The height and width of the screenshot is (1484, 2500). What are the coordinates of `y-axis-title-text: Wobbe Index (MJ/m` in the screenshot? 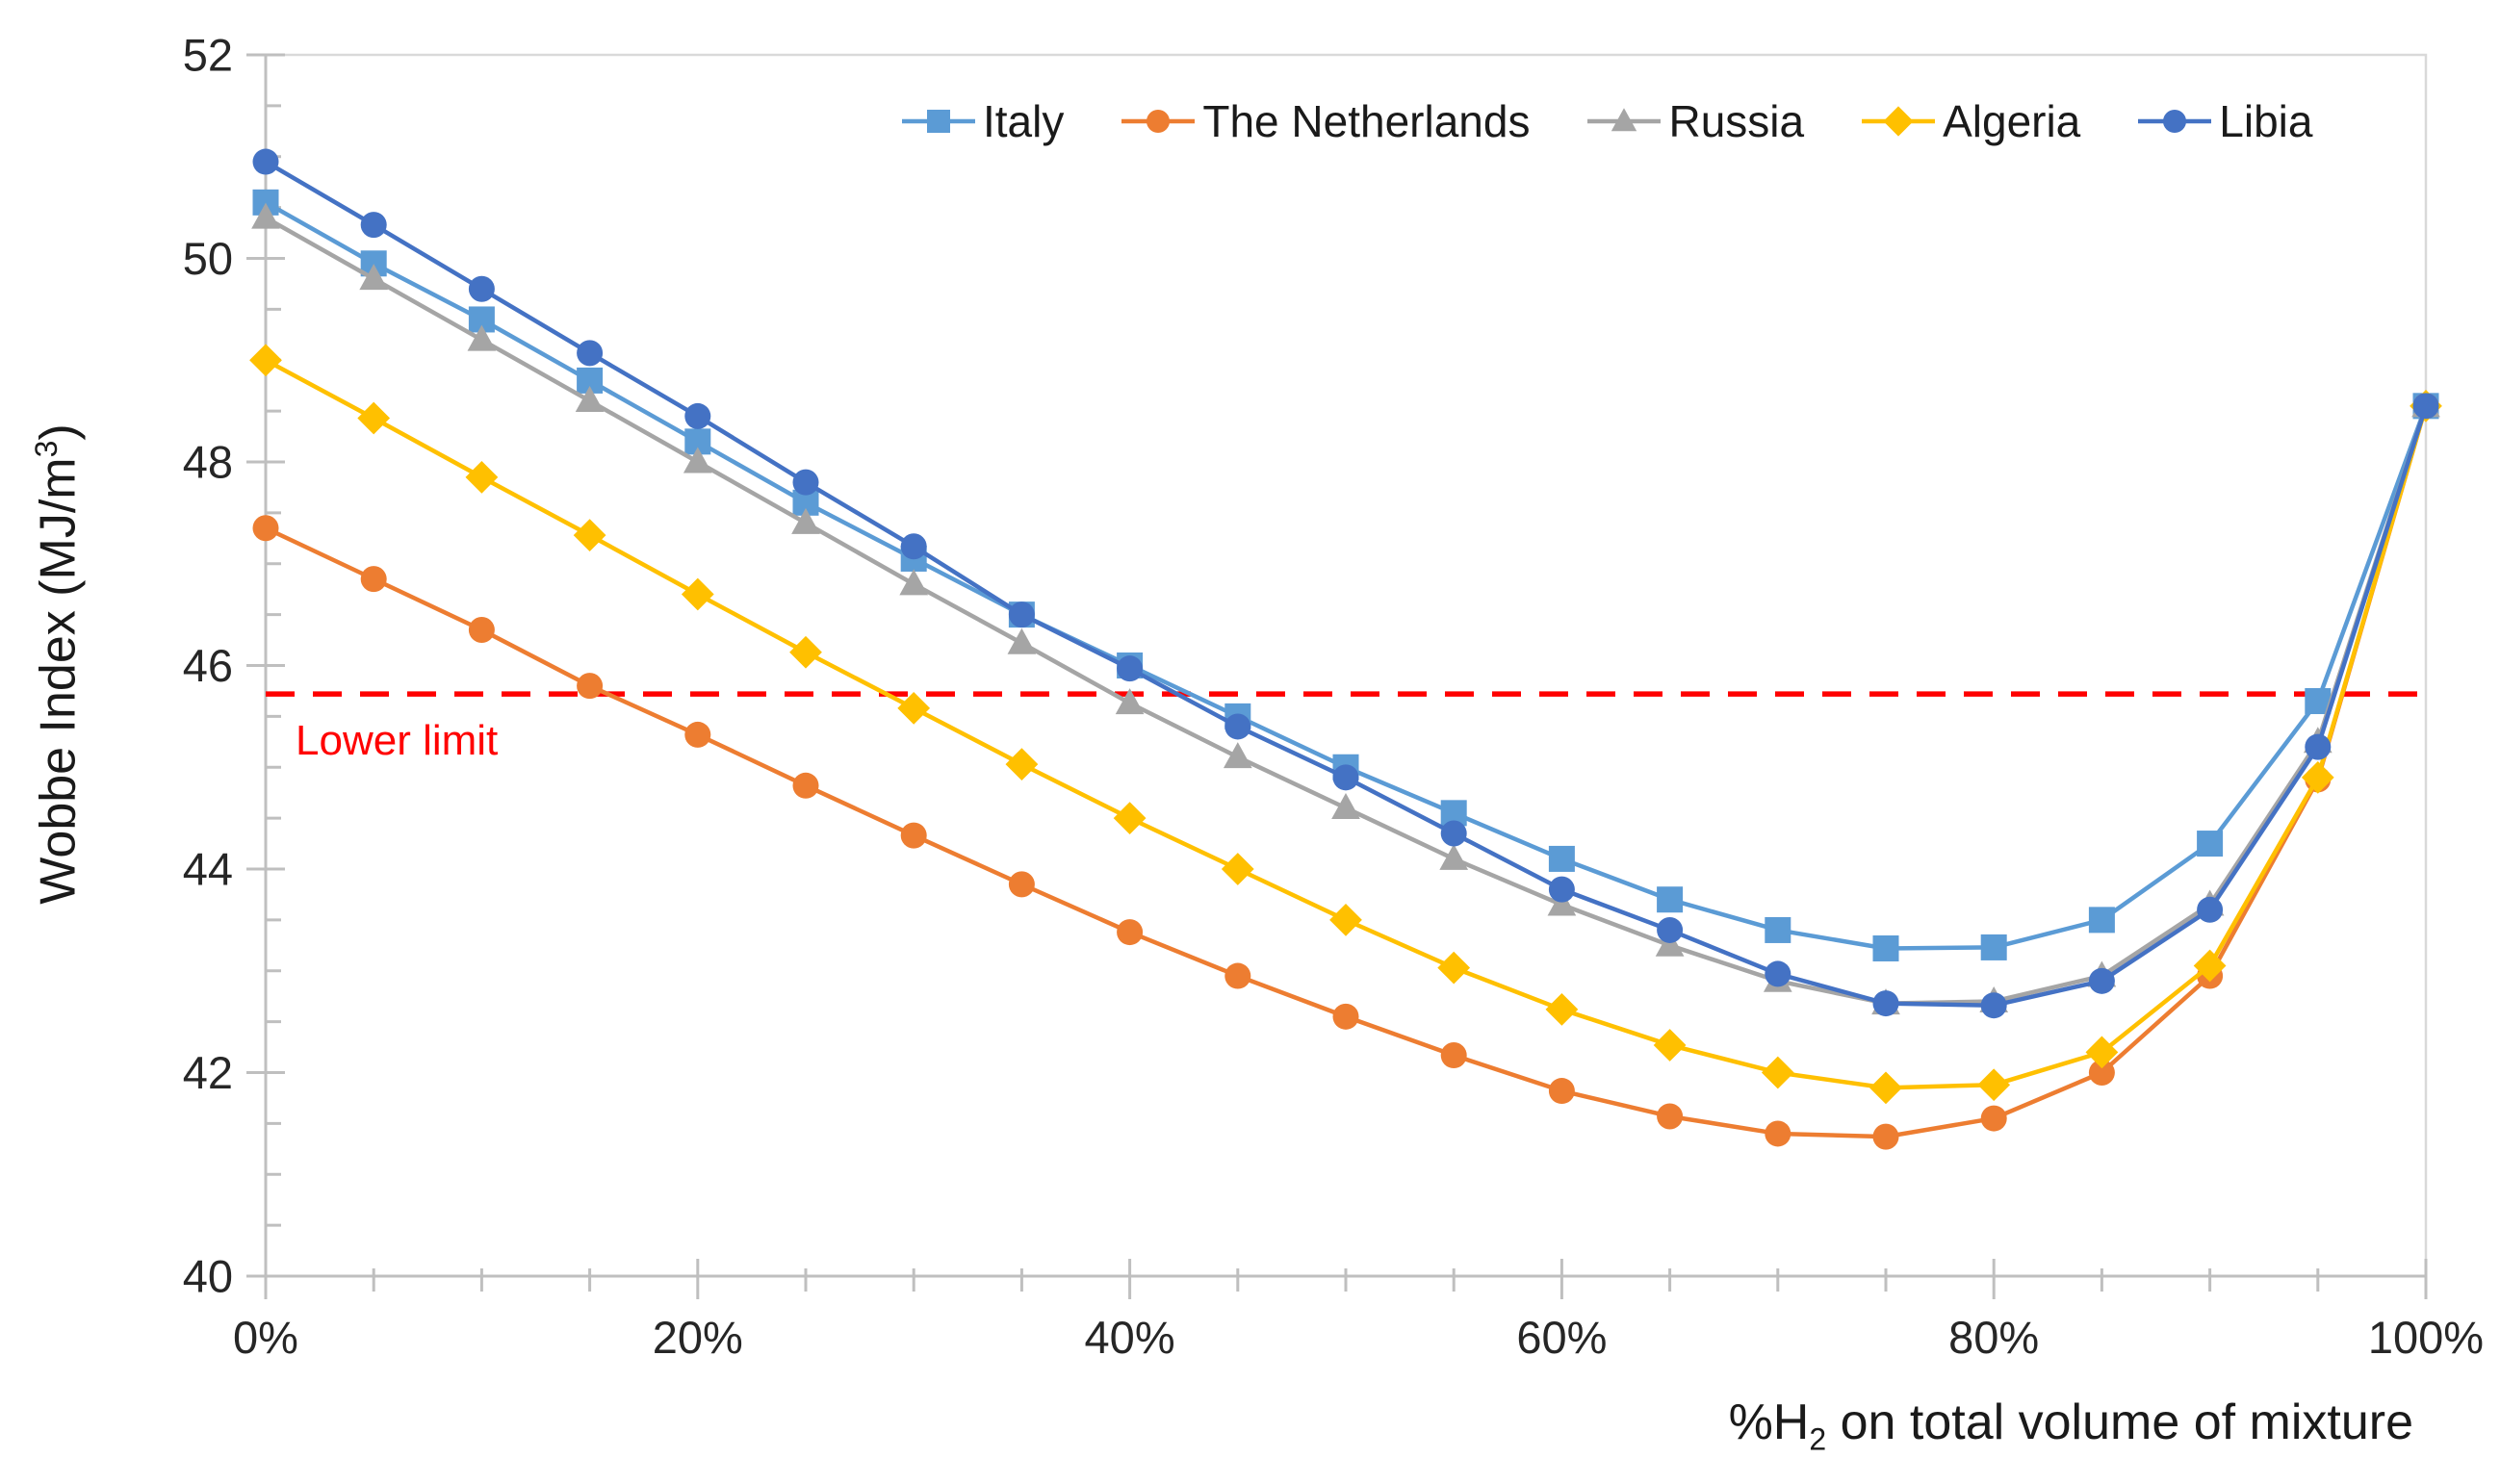 It's located at (58, 681).